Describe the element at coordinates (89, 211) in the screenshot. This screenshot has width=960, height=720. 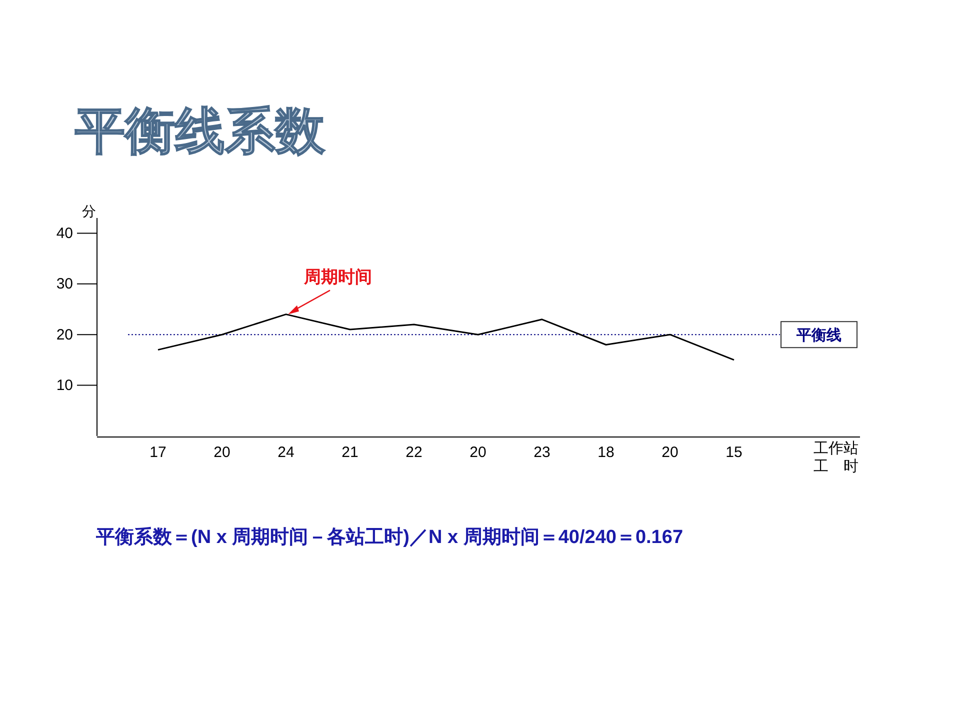
I see `y-axis-title: 分` at that location.